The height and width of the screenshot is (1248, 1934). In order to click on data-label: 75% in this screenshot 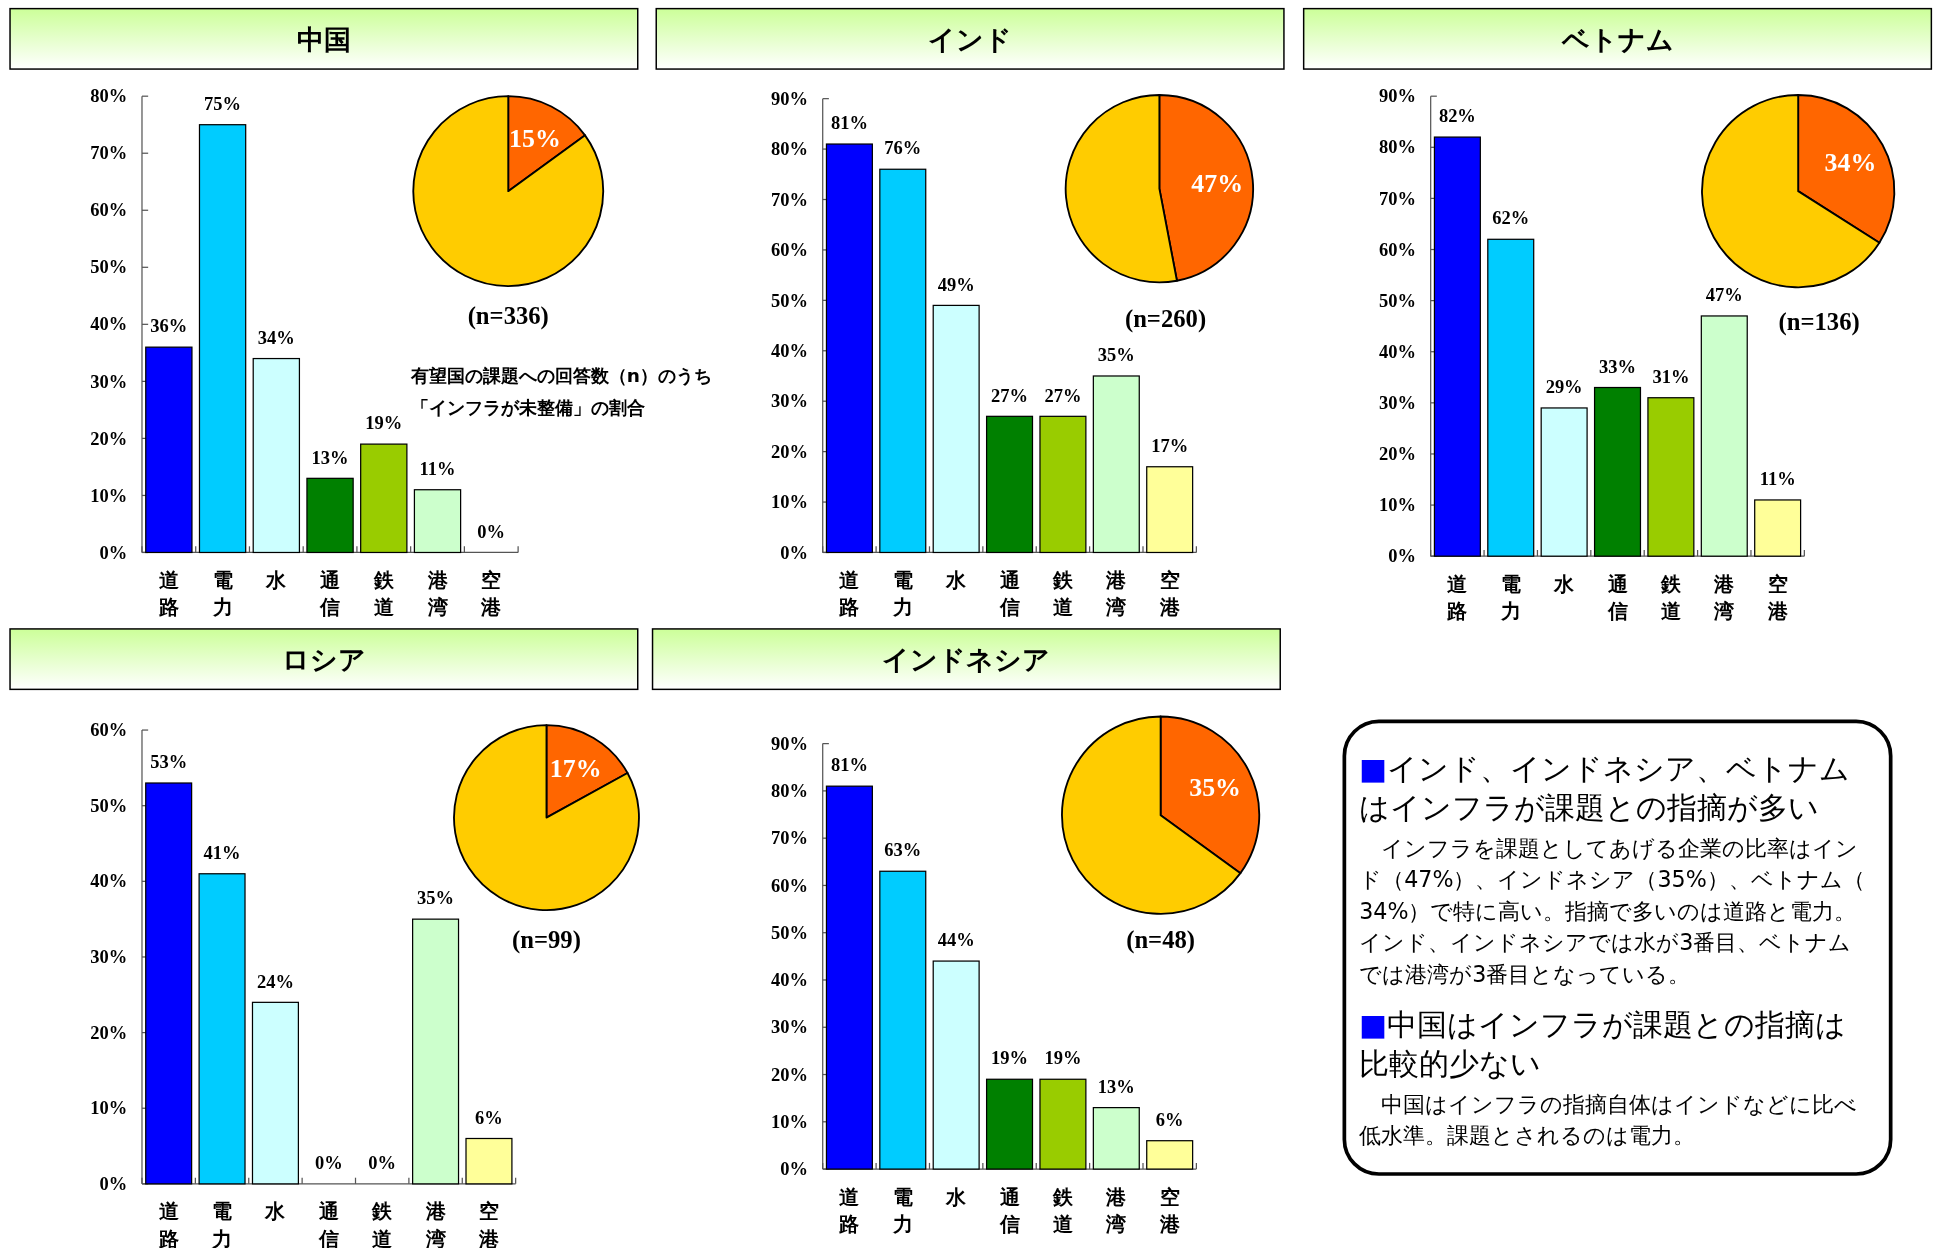, I will do `click(223, 103)`.